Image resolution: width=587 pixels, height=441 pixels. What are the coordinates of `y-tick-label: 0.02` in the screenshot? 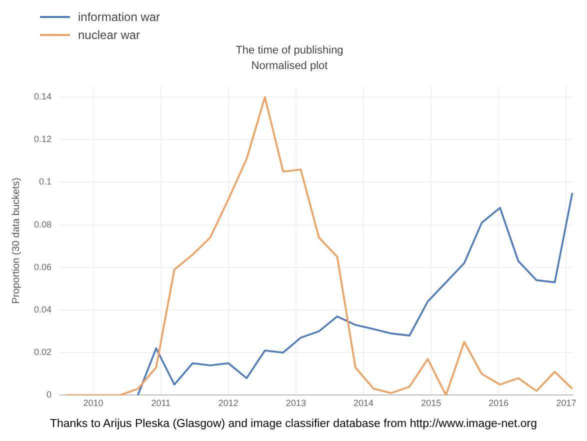 It's located at (43, 352).